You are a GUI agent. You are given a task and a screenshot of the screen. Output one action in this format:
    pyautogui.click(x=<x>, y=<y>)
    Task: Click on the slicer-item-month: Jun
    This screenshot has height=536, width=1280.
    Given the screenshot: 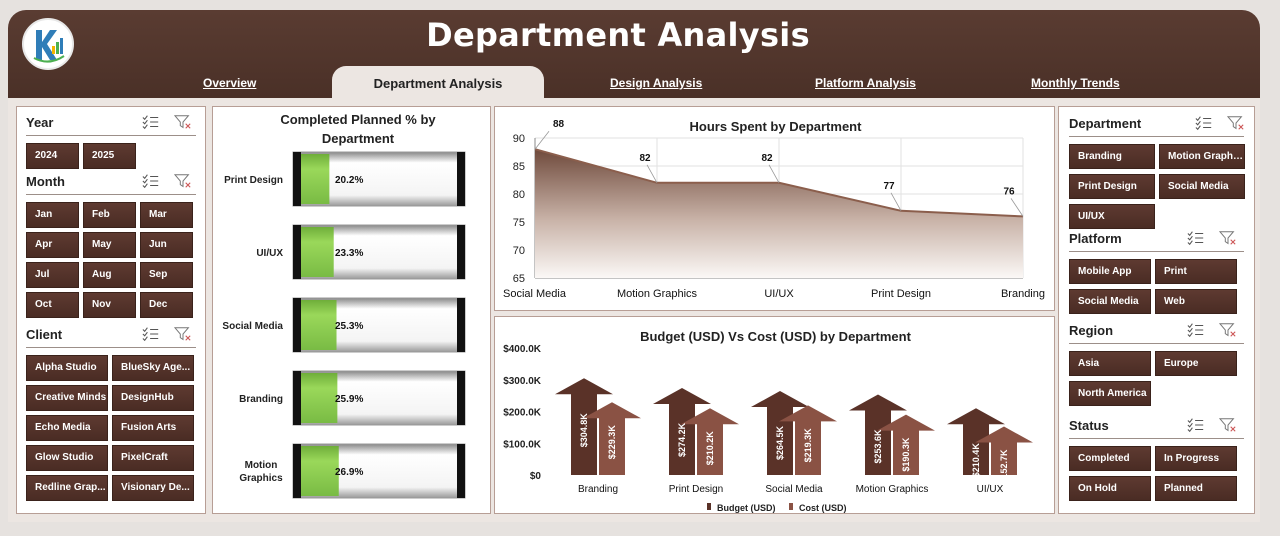 What is the action you would take?
    pyautogui.click(x=166, y=245)
    